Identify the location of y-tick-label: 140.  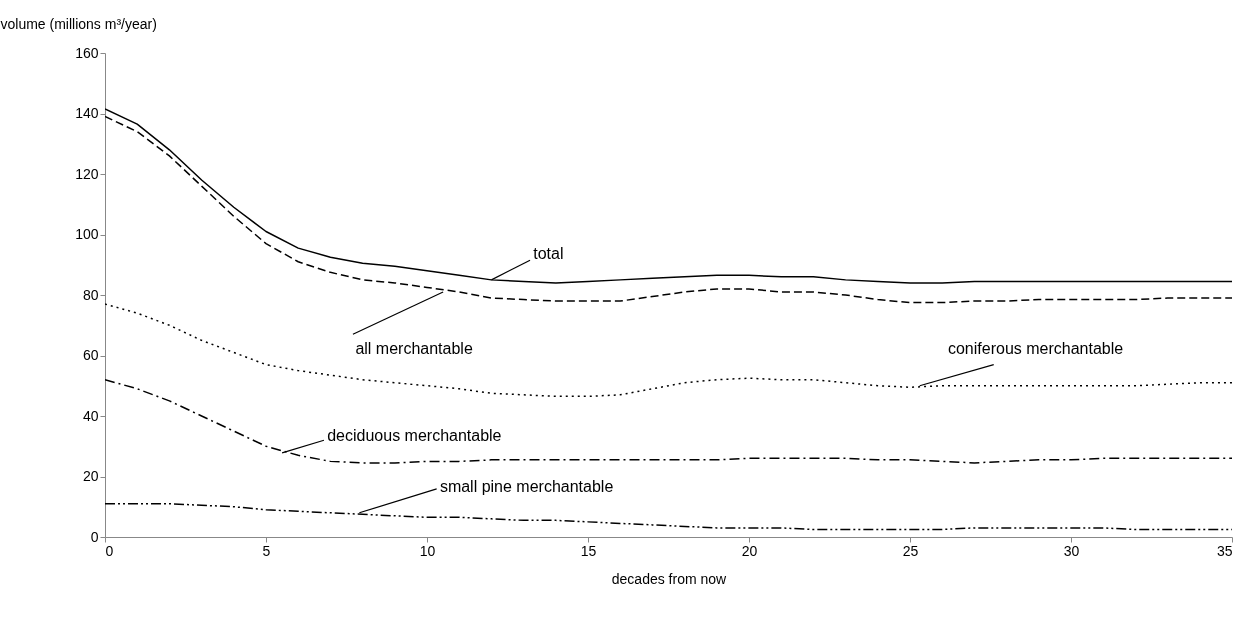
(87, 113).